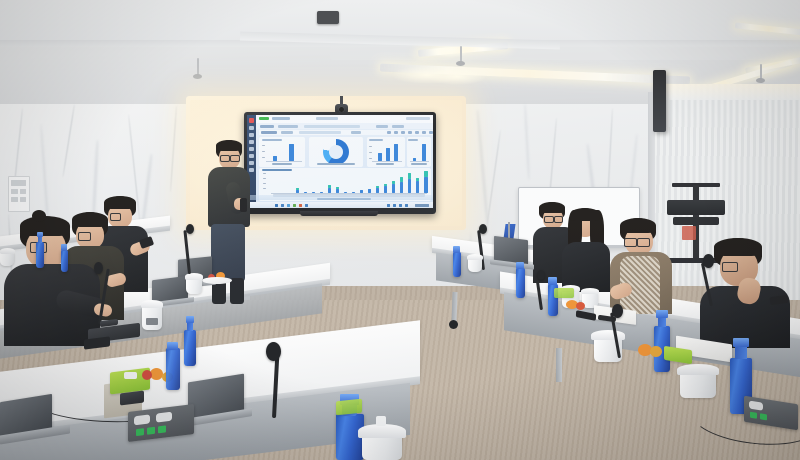  What do you see at coordinates (572, 304) in the screenshot?
I see `fruit-orange-rb` at bounding box center [572, 304].